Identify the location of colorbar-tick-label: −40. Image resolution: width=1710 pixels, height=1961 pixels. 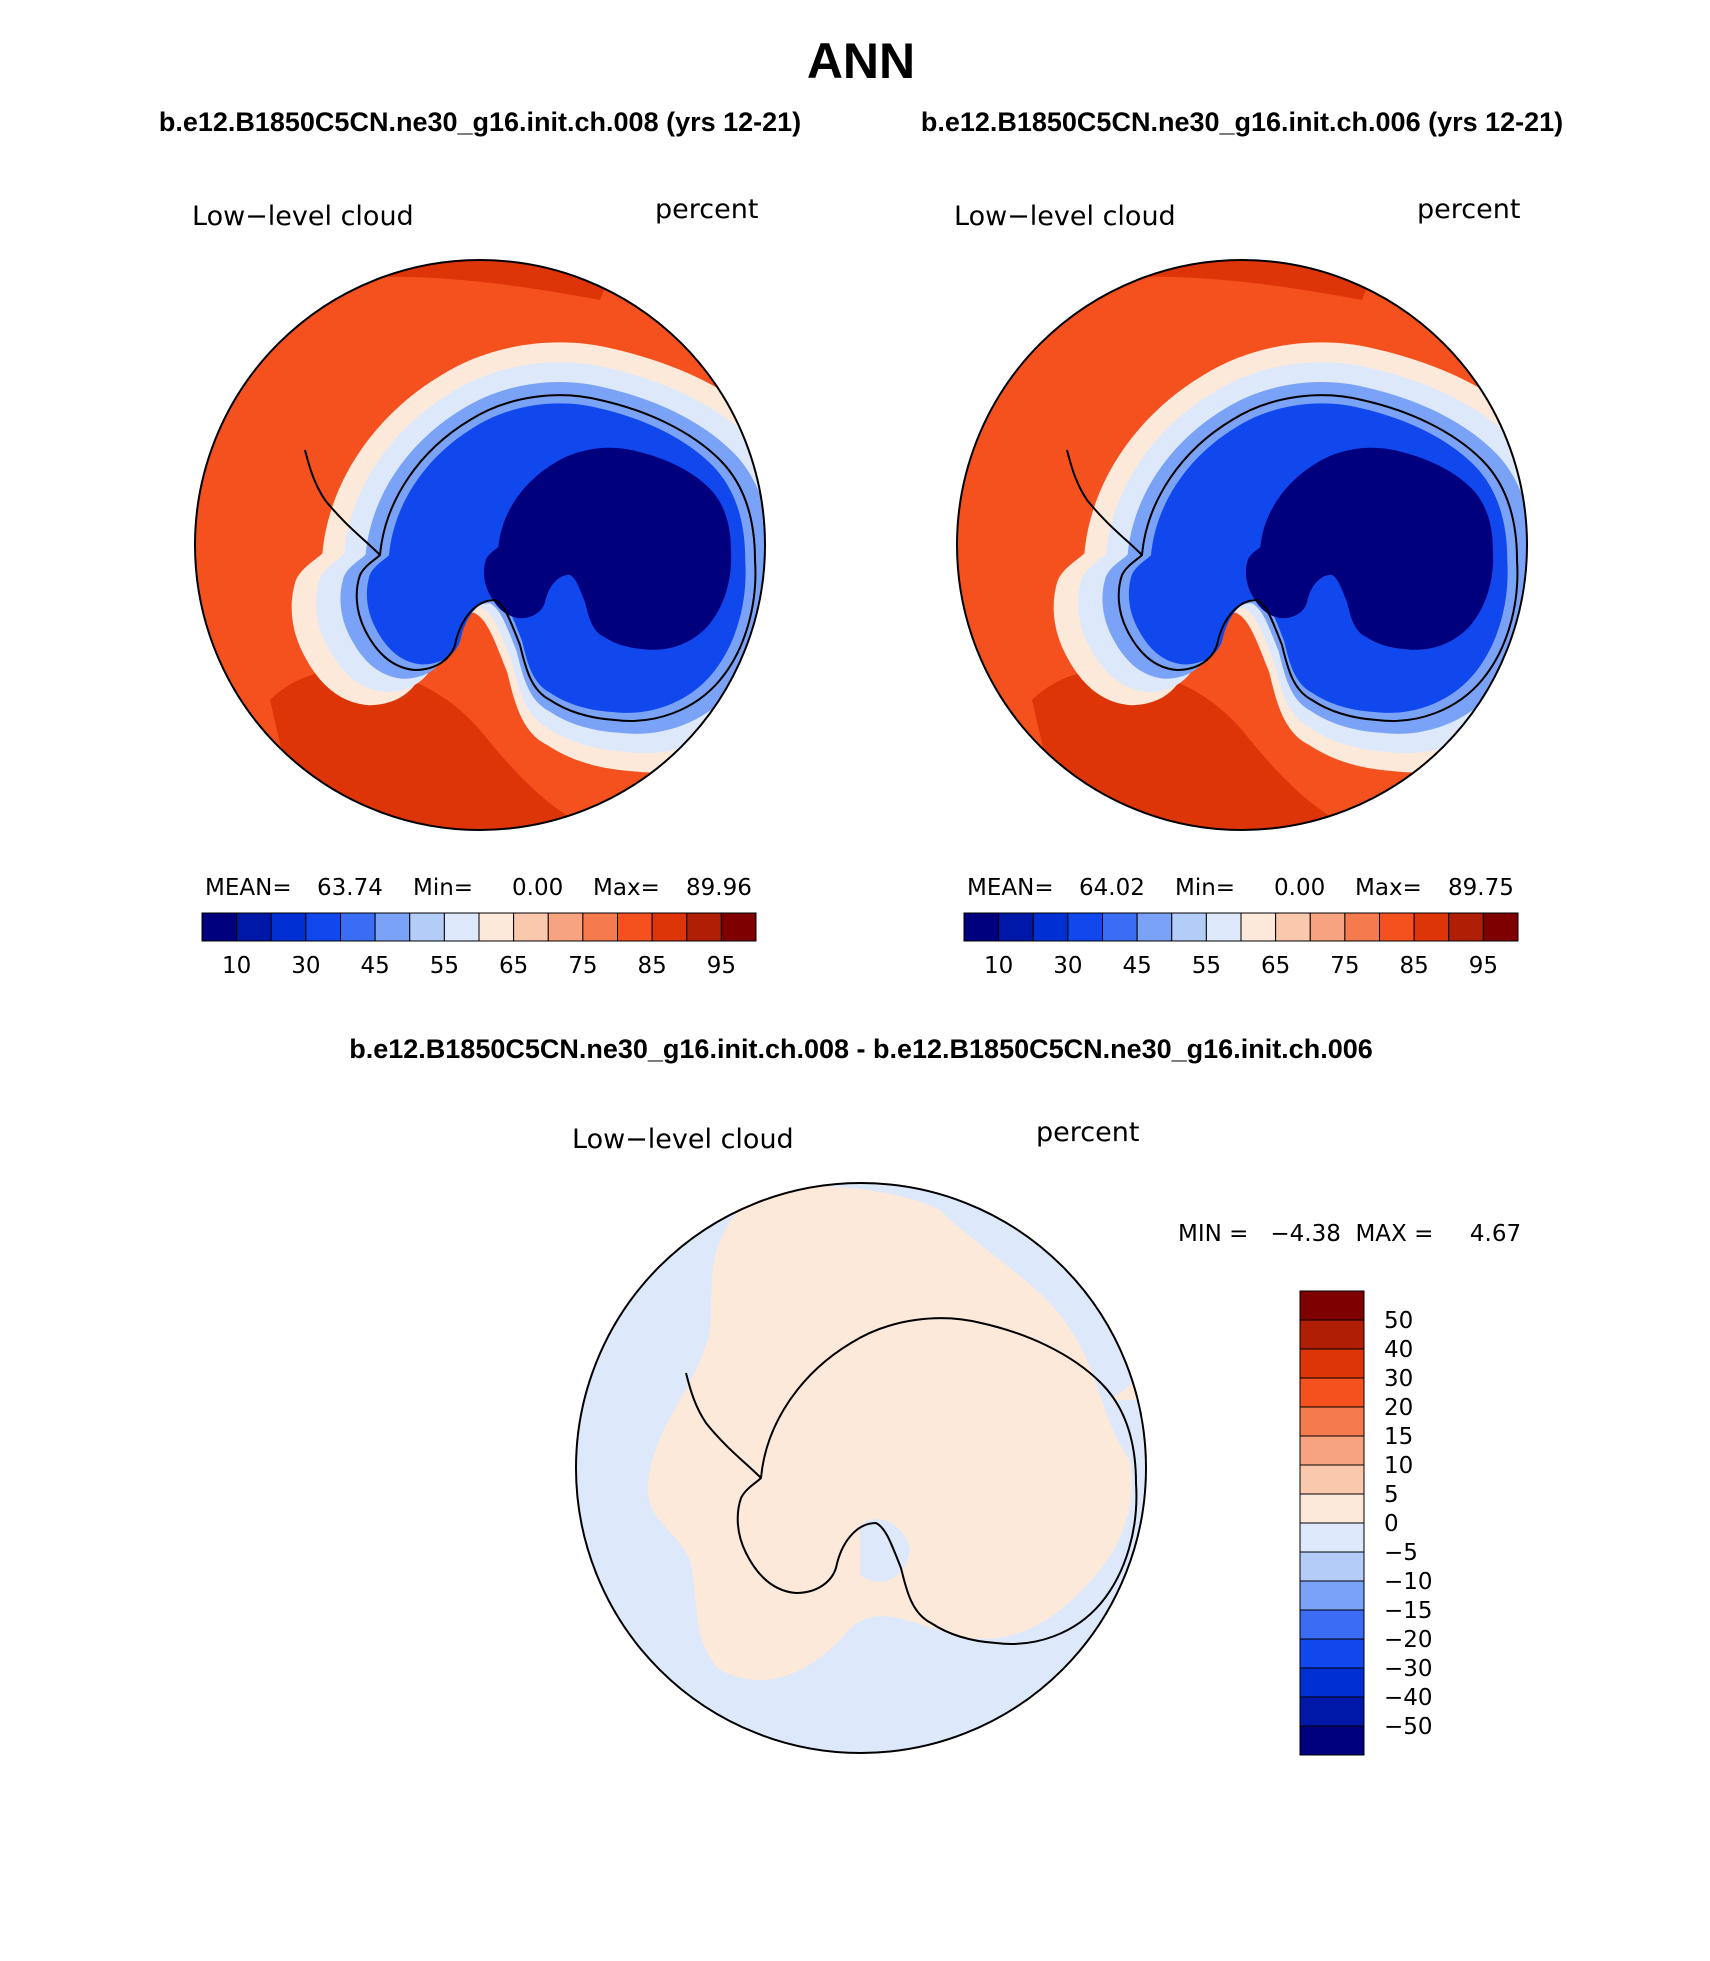
(1408, 1698).